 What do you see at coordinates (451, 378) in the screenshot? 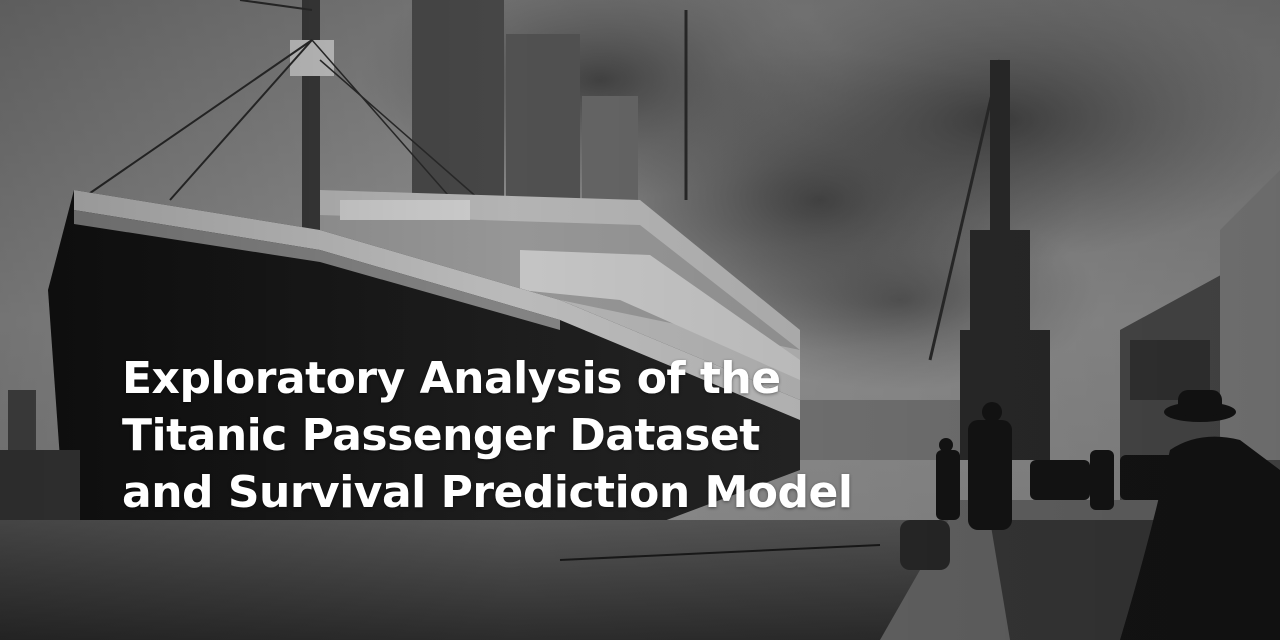
I see `title-line-1: Exploratory Analysis of the` at bounding box center [451, 378].